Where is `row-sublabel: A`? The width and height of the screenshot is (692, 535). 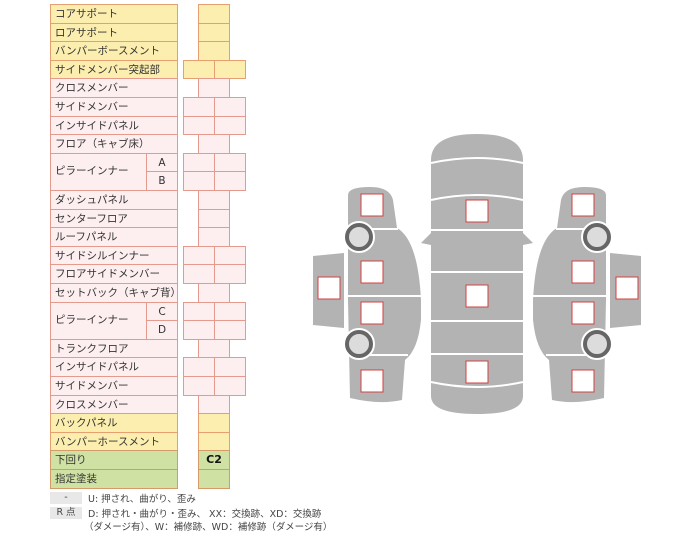 row-sublabel: A is located at coordinates (162, 162).